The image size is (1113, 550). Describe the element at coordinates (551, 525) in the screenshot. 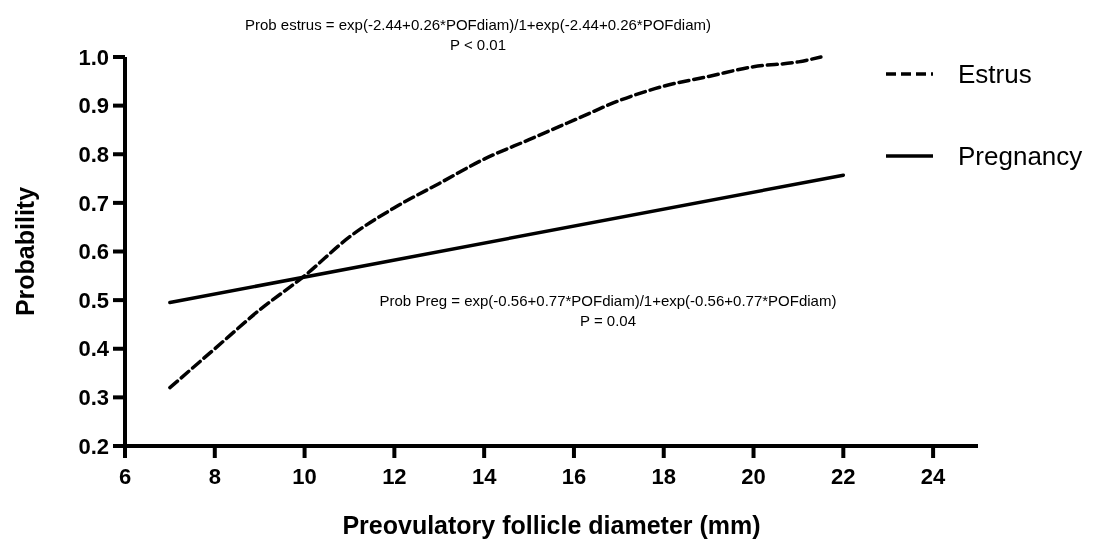

I see `x-axis-title: Preovulatory follicle diameter (mm)` at that location.